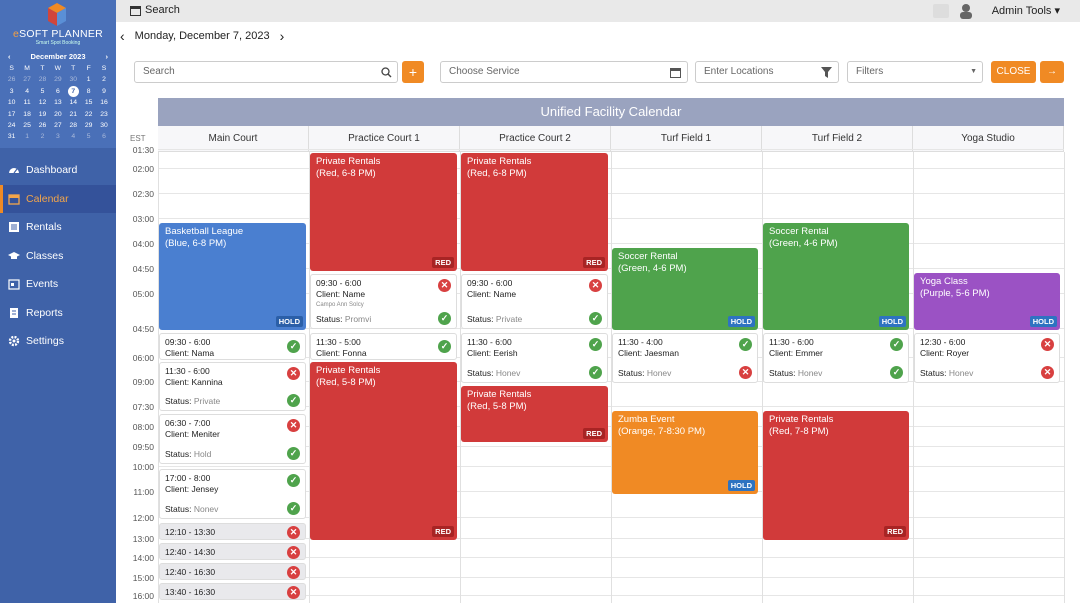 The image size is (1080, 603). What do you see at coordinates (915, 72) in the screenshot?
I see `filters-select: Filters ▼` at bounding box center [915, 72].